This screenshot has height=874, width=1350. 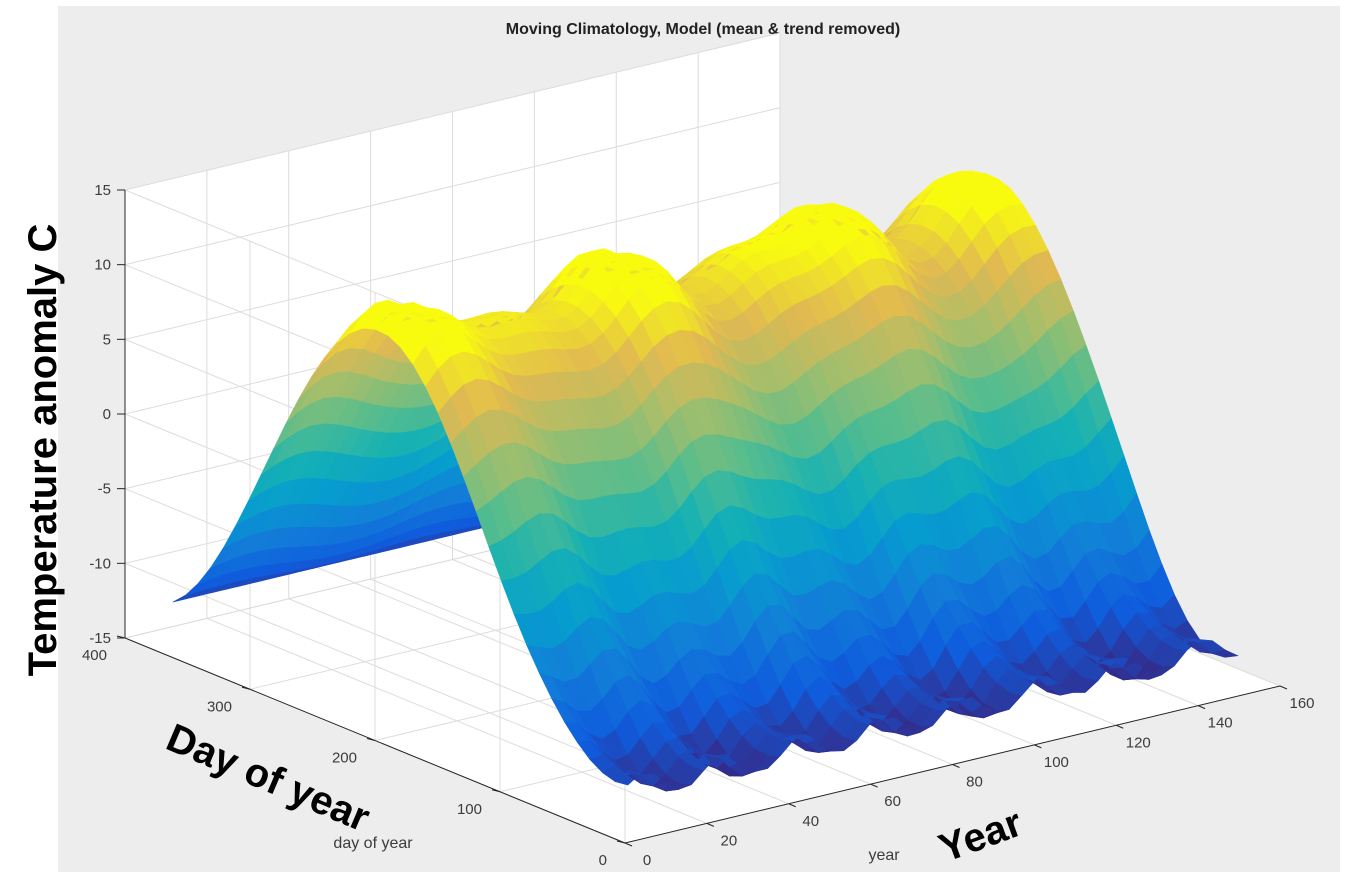 I want to click on z-tick-label: -10, so click(x=100, y=563).